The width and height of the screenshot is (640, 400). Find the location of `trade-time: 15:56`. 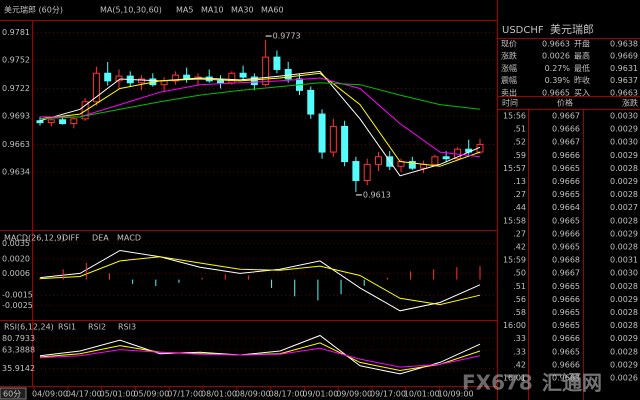

trade-time: 15:56 is located at coordinates (514, 116).